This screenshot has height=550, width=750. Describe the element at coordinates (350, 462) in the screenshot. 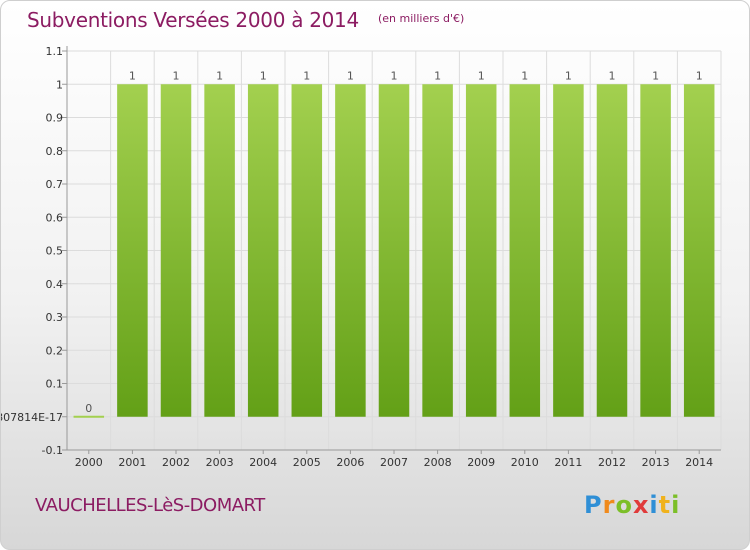

I see `x-tick-label: 2006` at that location.